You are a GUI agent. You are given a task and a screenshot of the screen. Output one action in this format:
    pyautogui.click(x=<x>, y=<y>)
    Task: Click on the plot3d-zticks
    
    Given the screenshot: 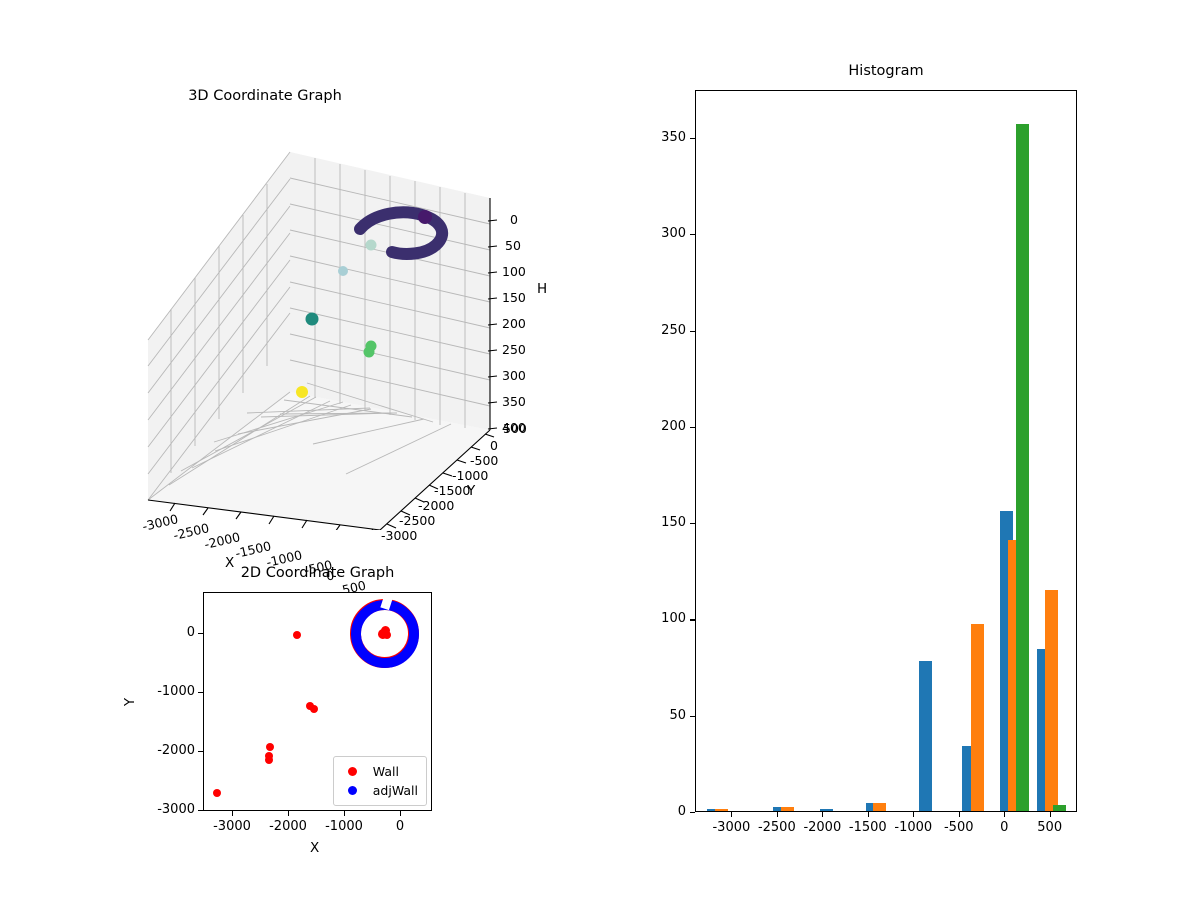 What is the action you would take?
    pyautogui.click(x=492, y=324)
    